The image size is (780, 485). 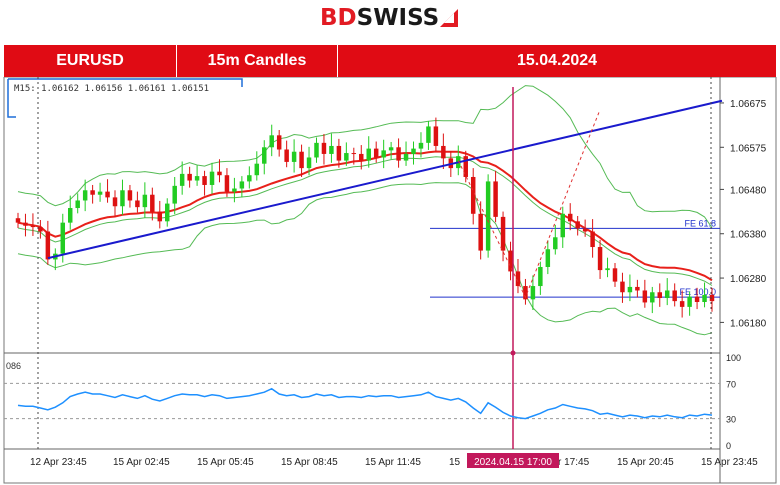 I want to click on x-tick-label: 15 Apr 05:45, so click(x=225, y=462).